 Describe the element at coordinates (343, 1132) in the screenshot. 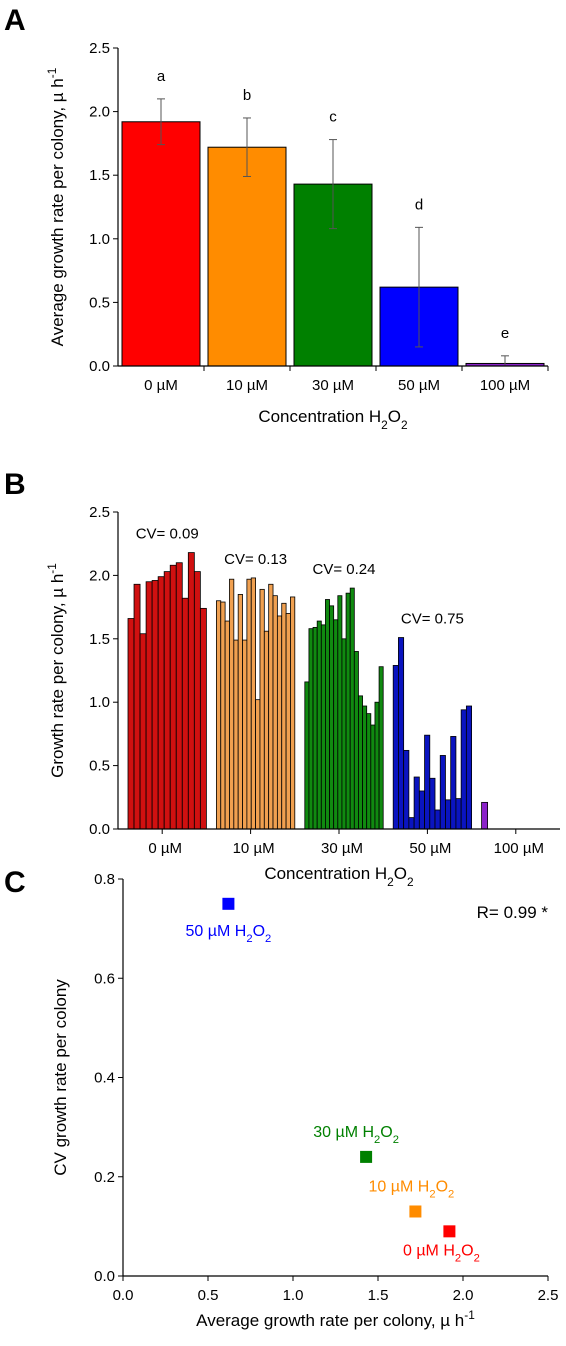

I see `point-label-1-text: 30 µM H` at that location.